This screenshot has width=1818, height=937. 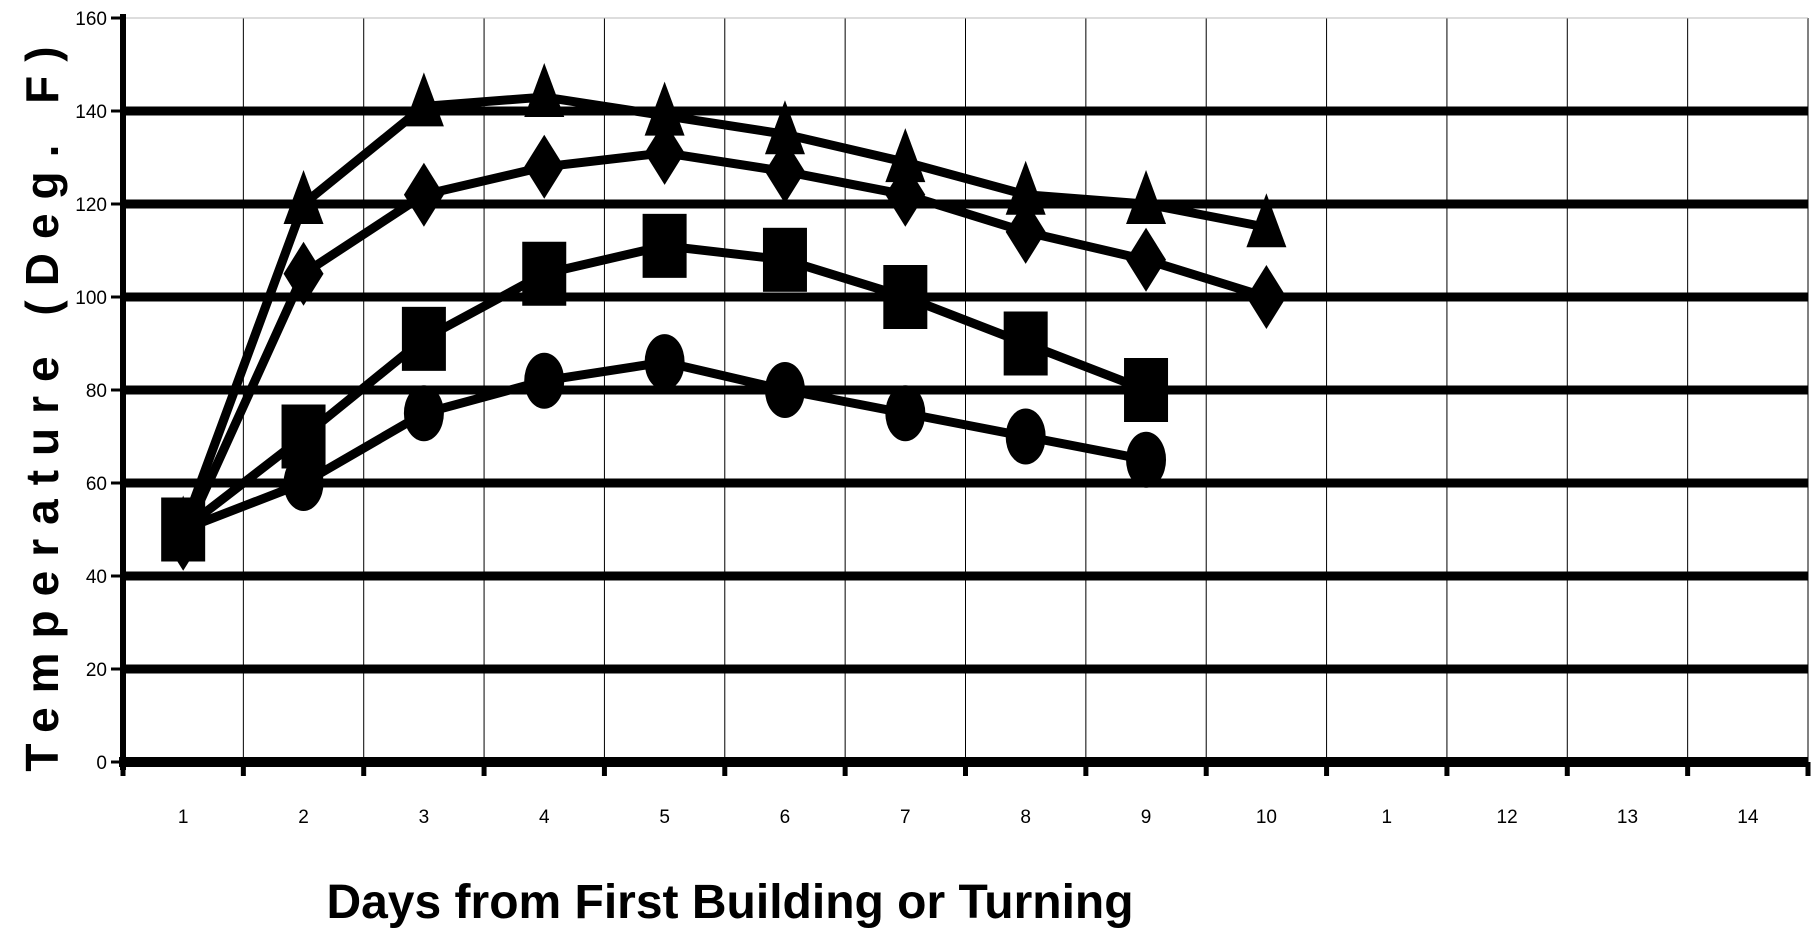 What do you see at coordinates (1748, 817) in the screenshot?
I see `x-tick-label: 14` at bounding box center [1748, 817].